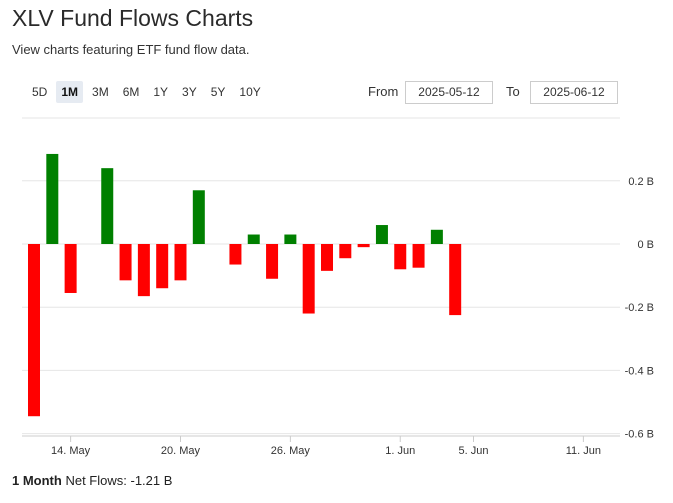 This screenshot has height=503, width=673. What do you see at coordinates (151, 480) in the screenshot?
I see `net-flows-value: -1.21 B` at bounding box center [151, 480].